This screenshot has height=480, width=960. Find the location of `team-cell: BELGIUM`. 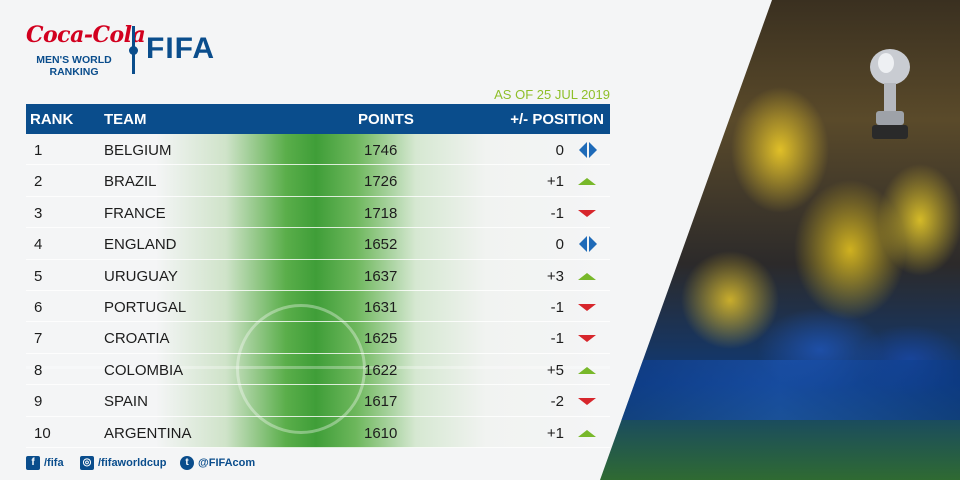

team-cell: BELGIUM is located at coordinates (138, 150).